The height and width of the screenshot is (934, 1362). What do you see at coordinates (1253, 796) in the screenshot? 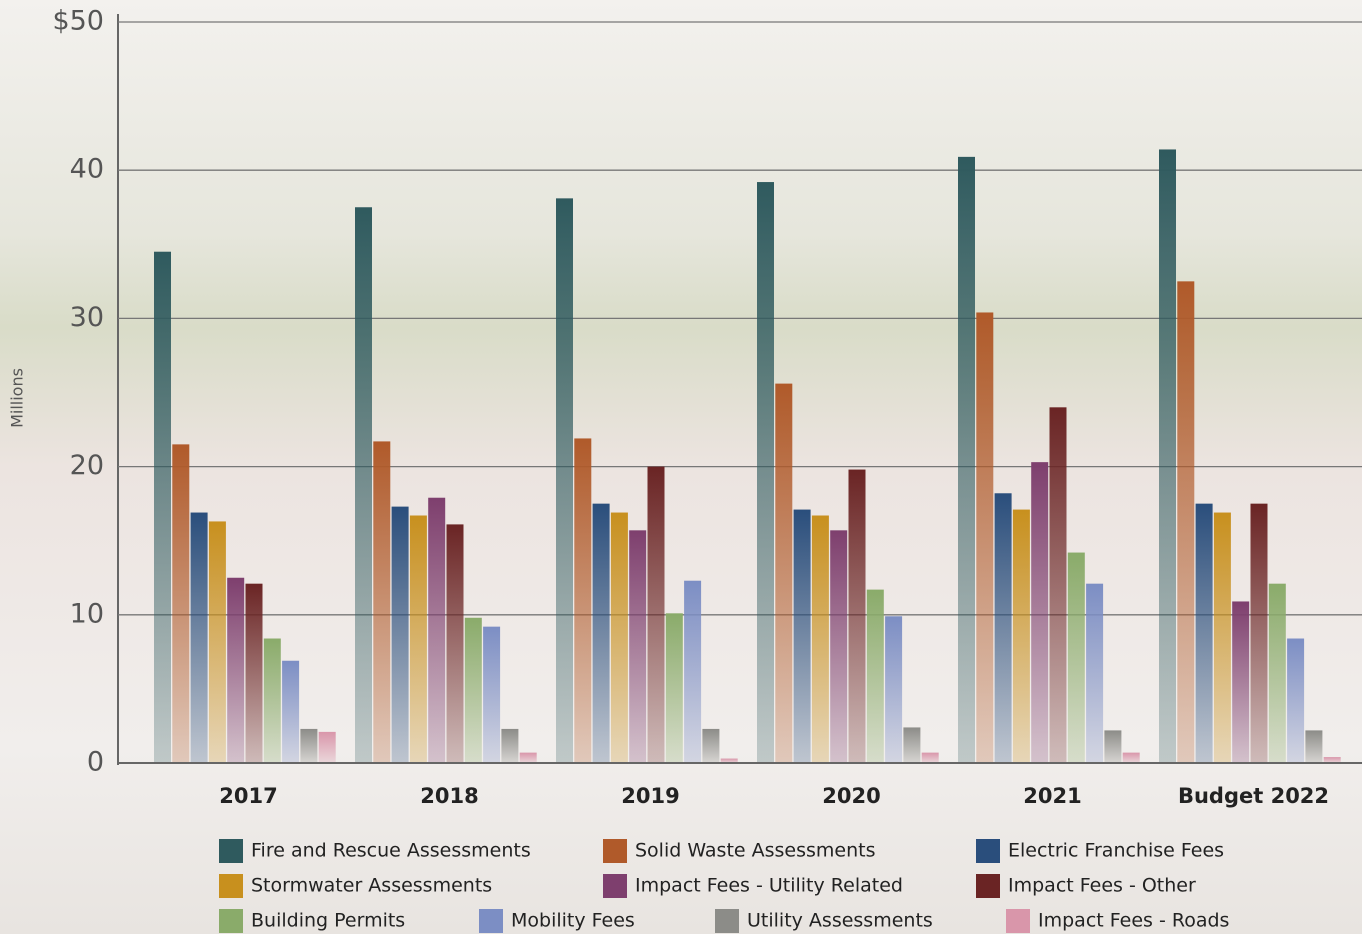
I see `x-tick-label: Budget 2022` at bounding box center [1253, 796].